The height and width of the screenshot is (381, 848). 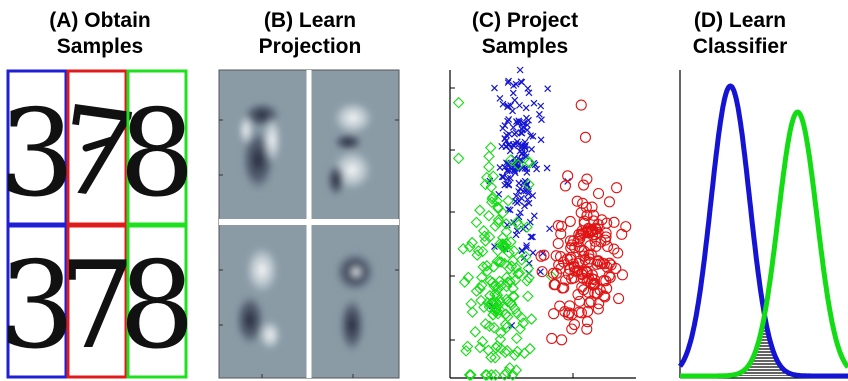 What do you see at coordinates (310, 46) in the screenshot?
I see `panel-b-title-line2: Projection` at bounding box center [310, 46].